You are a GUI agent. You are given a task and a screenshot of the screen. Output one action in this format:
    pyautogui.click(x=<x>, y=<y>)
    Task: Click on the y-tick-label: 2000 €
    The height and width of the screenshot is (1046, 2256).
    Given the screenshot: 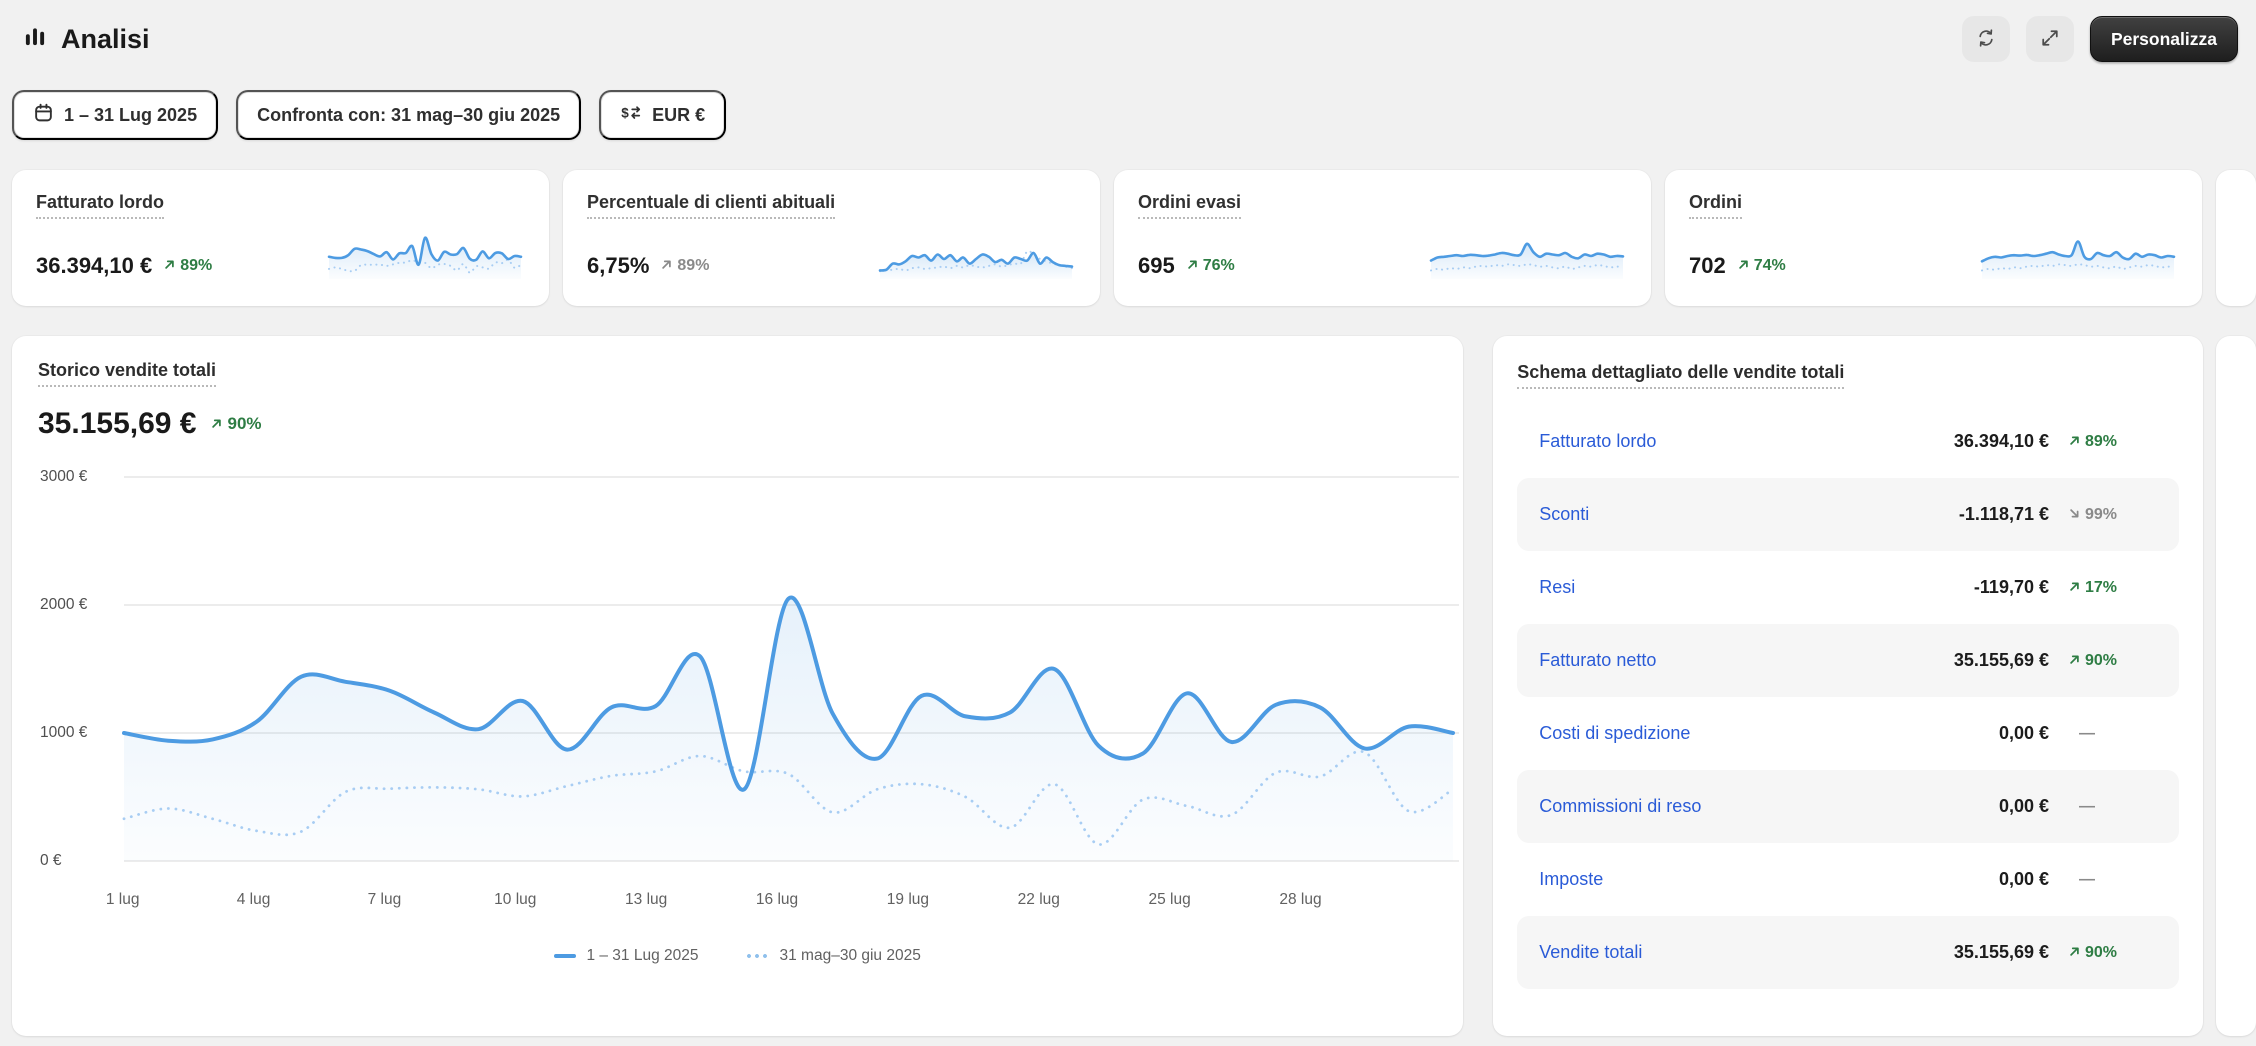 What is the action you would take?
    pyautogui.click(x=64, y=604)
    